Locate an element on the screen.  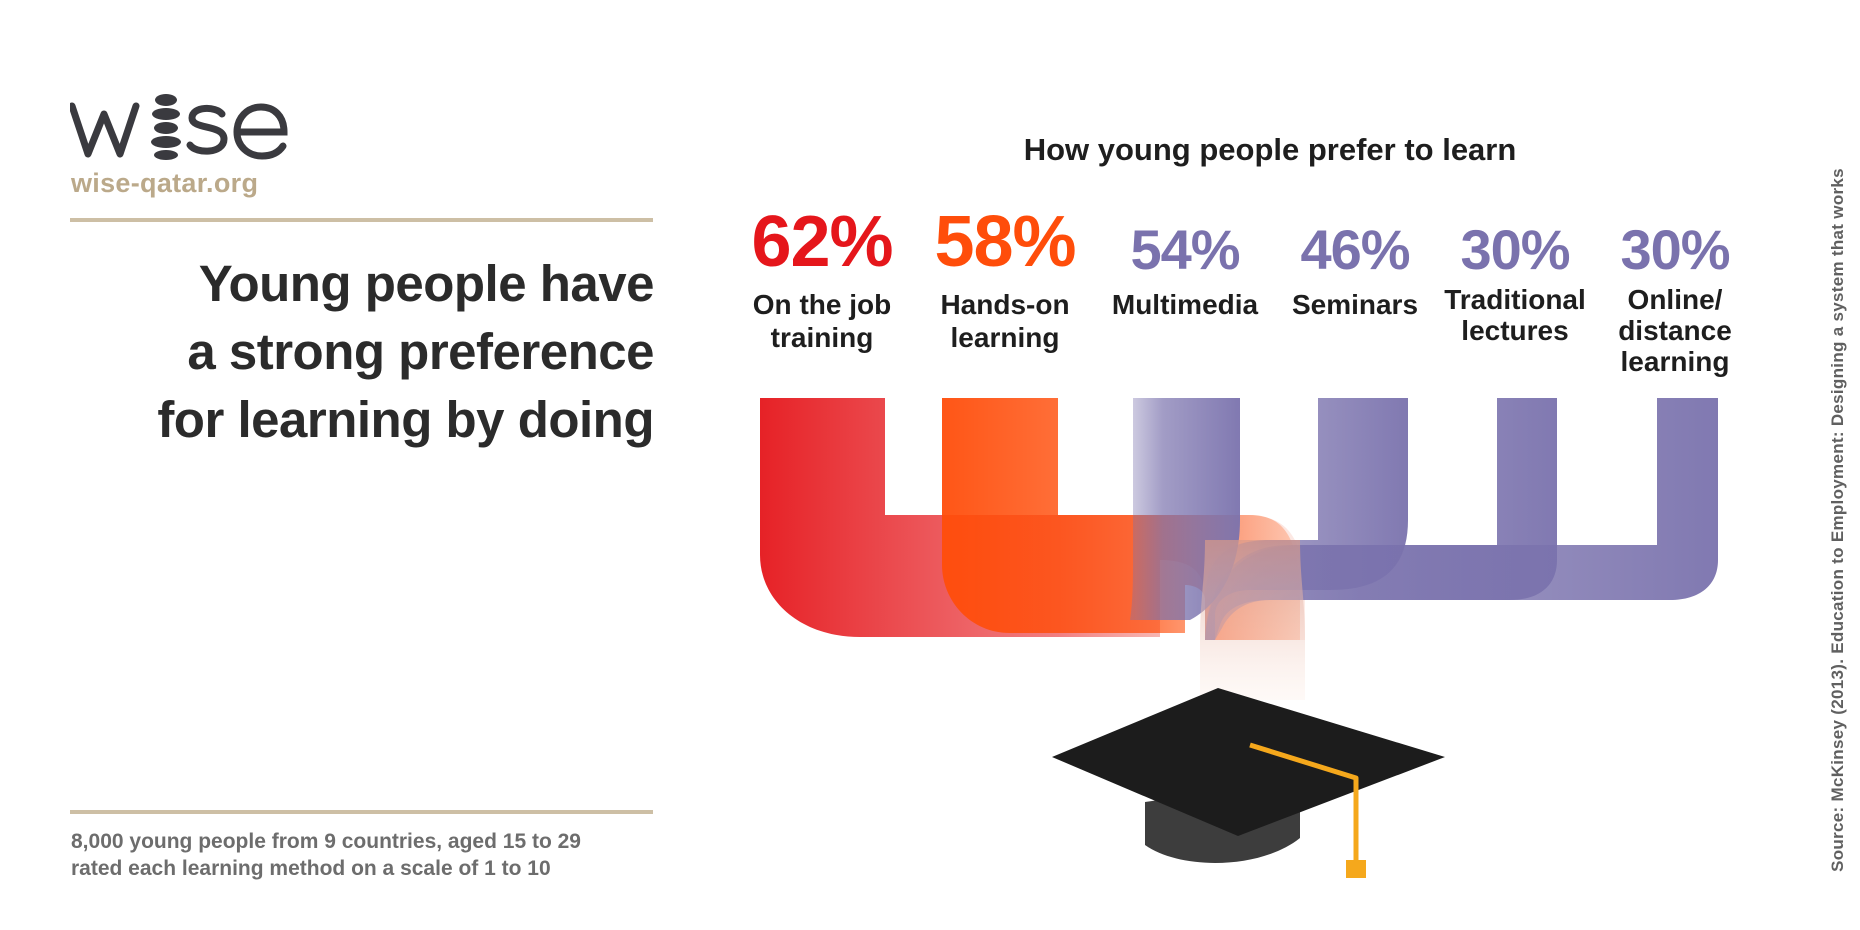
category-label-line: Online/ is located at coordinates (1675, 299).